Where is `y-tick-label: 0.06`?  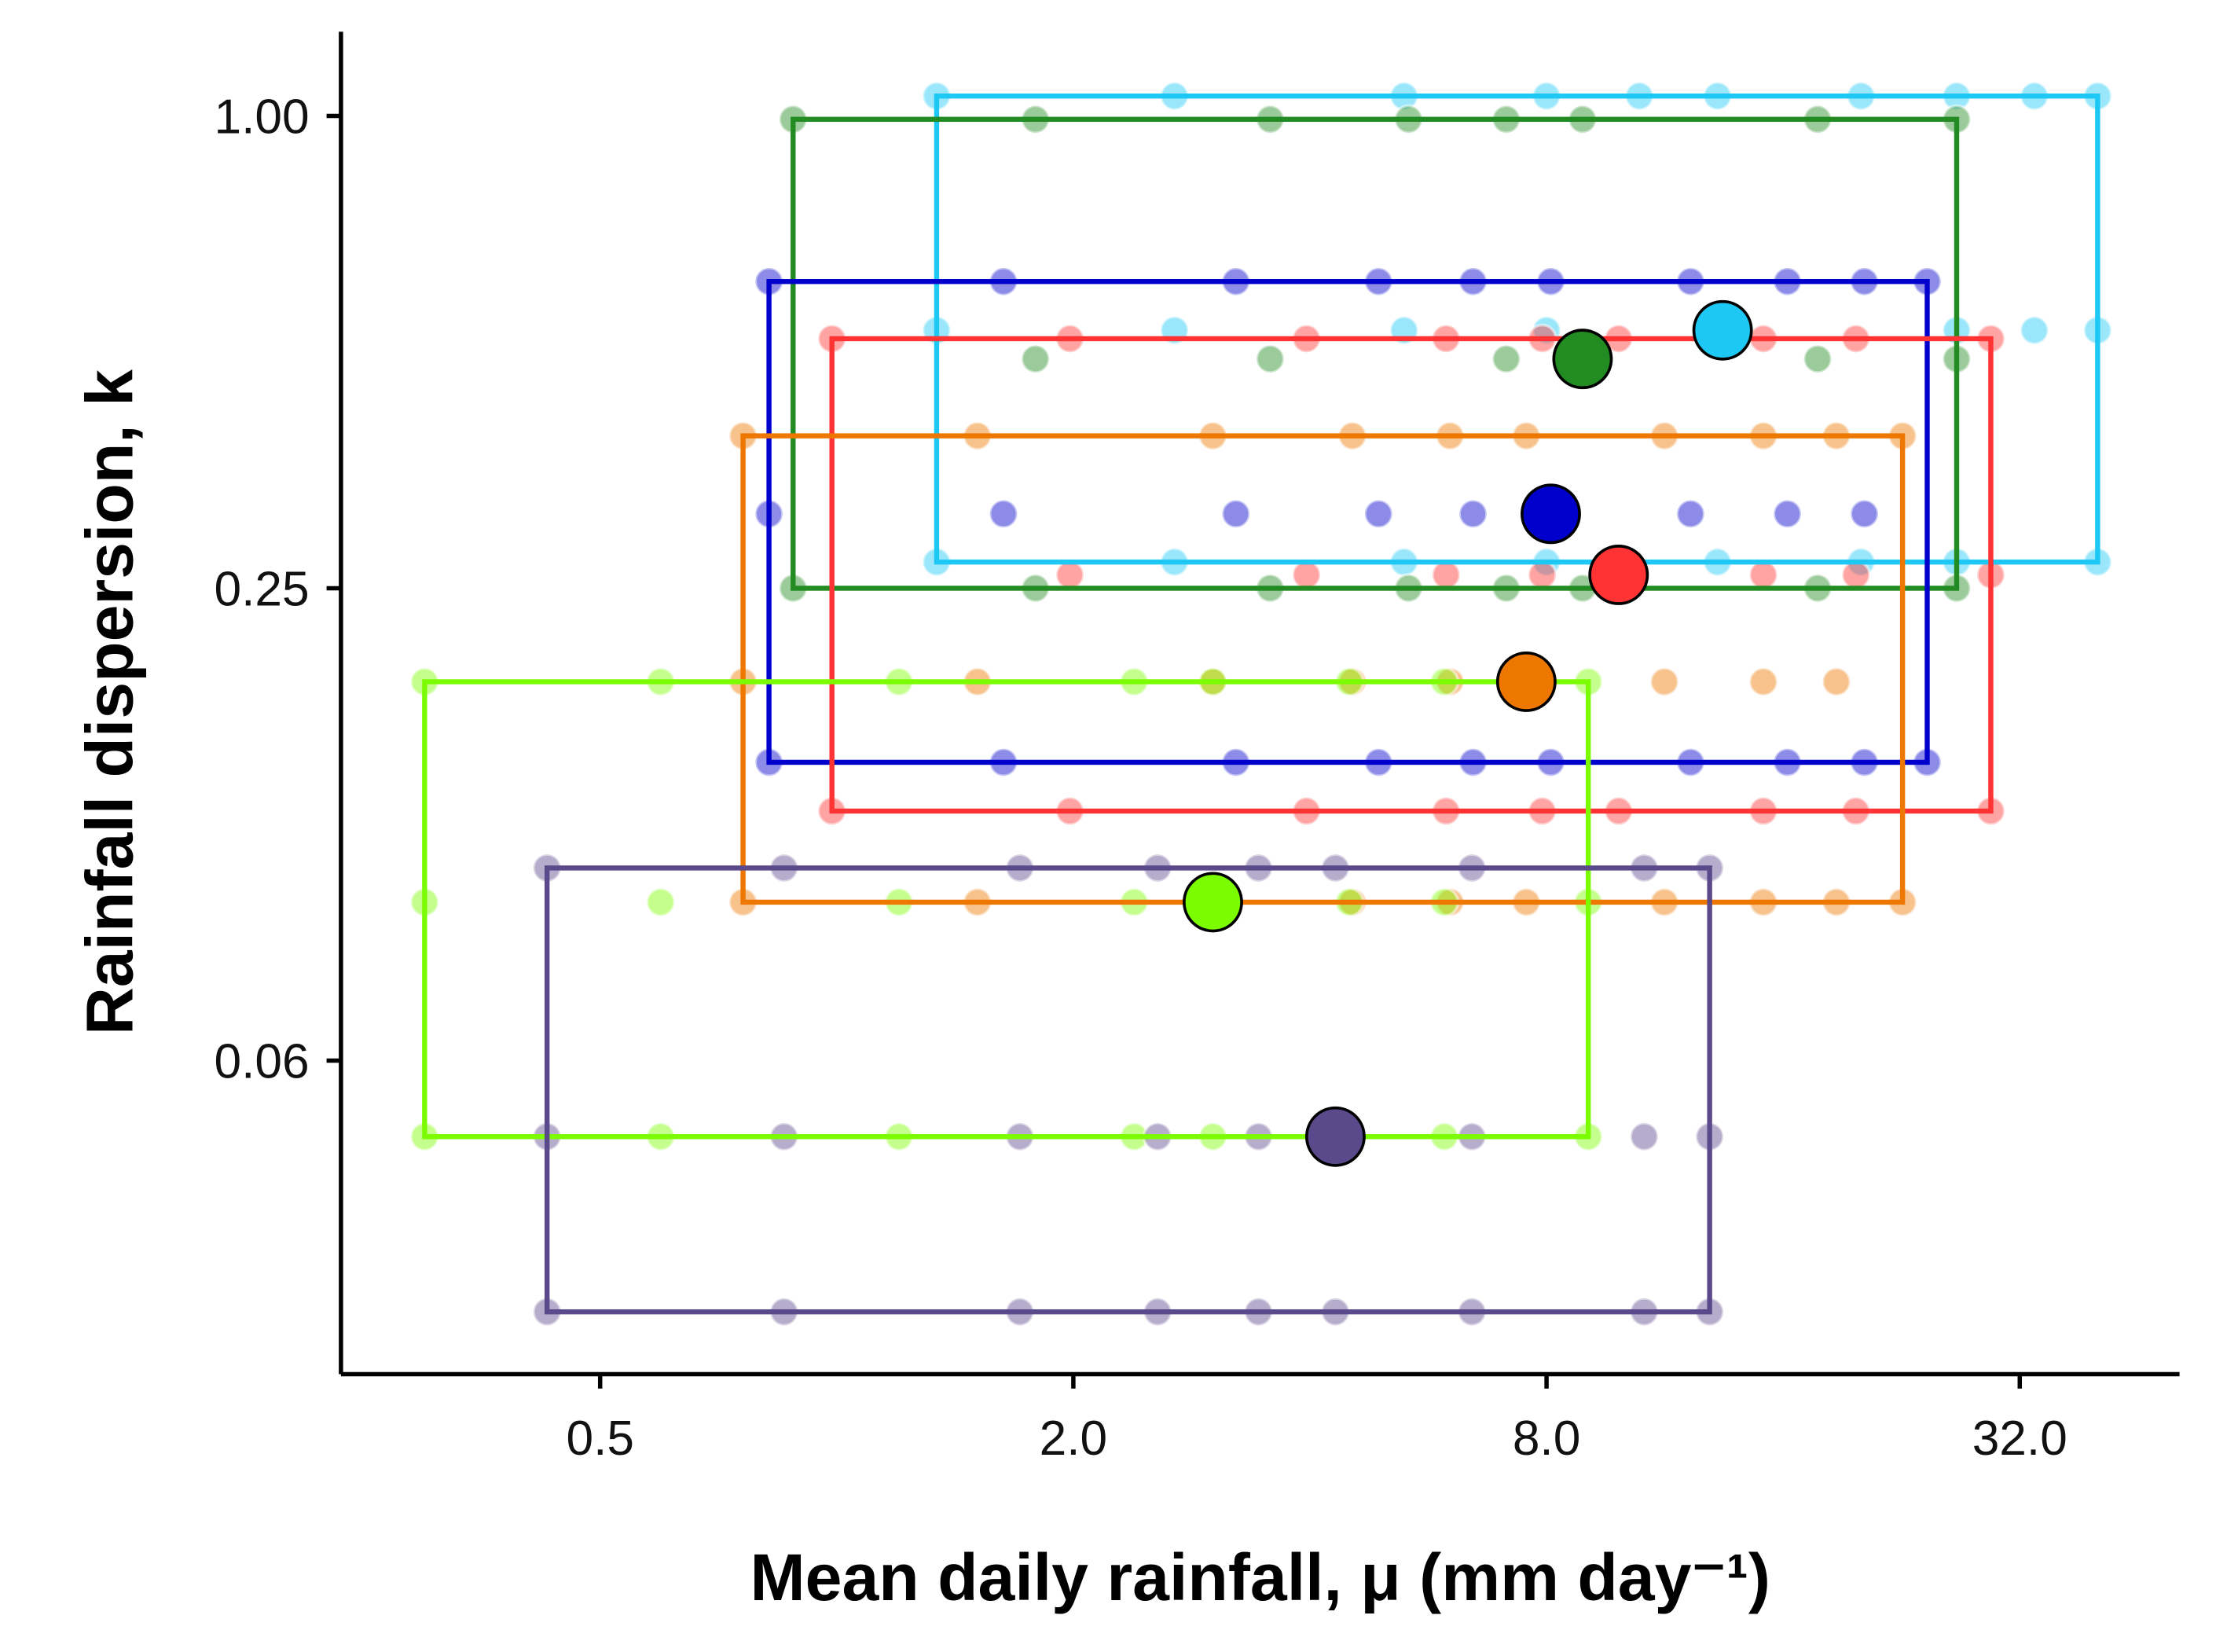 y-tick-label: 0.06 is located at coordinates (261, 1061).